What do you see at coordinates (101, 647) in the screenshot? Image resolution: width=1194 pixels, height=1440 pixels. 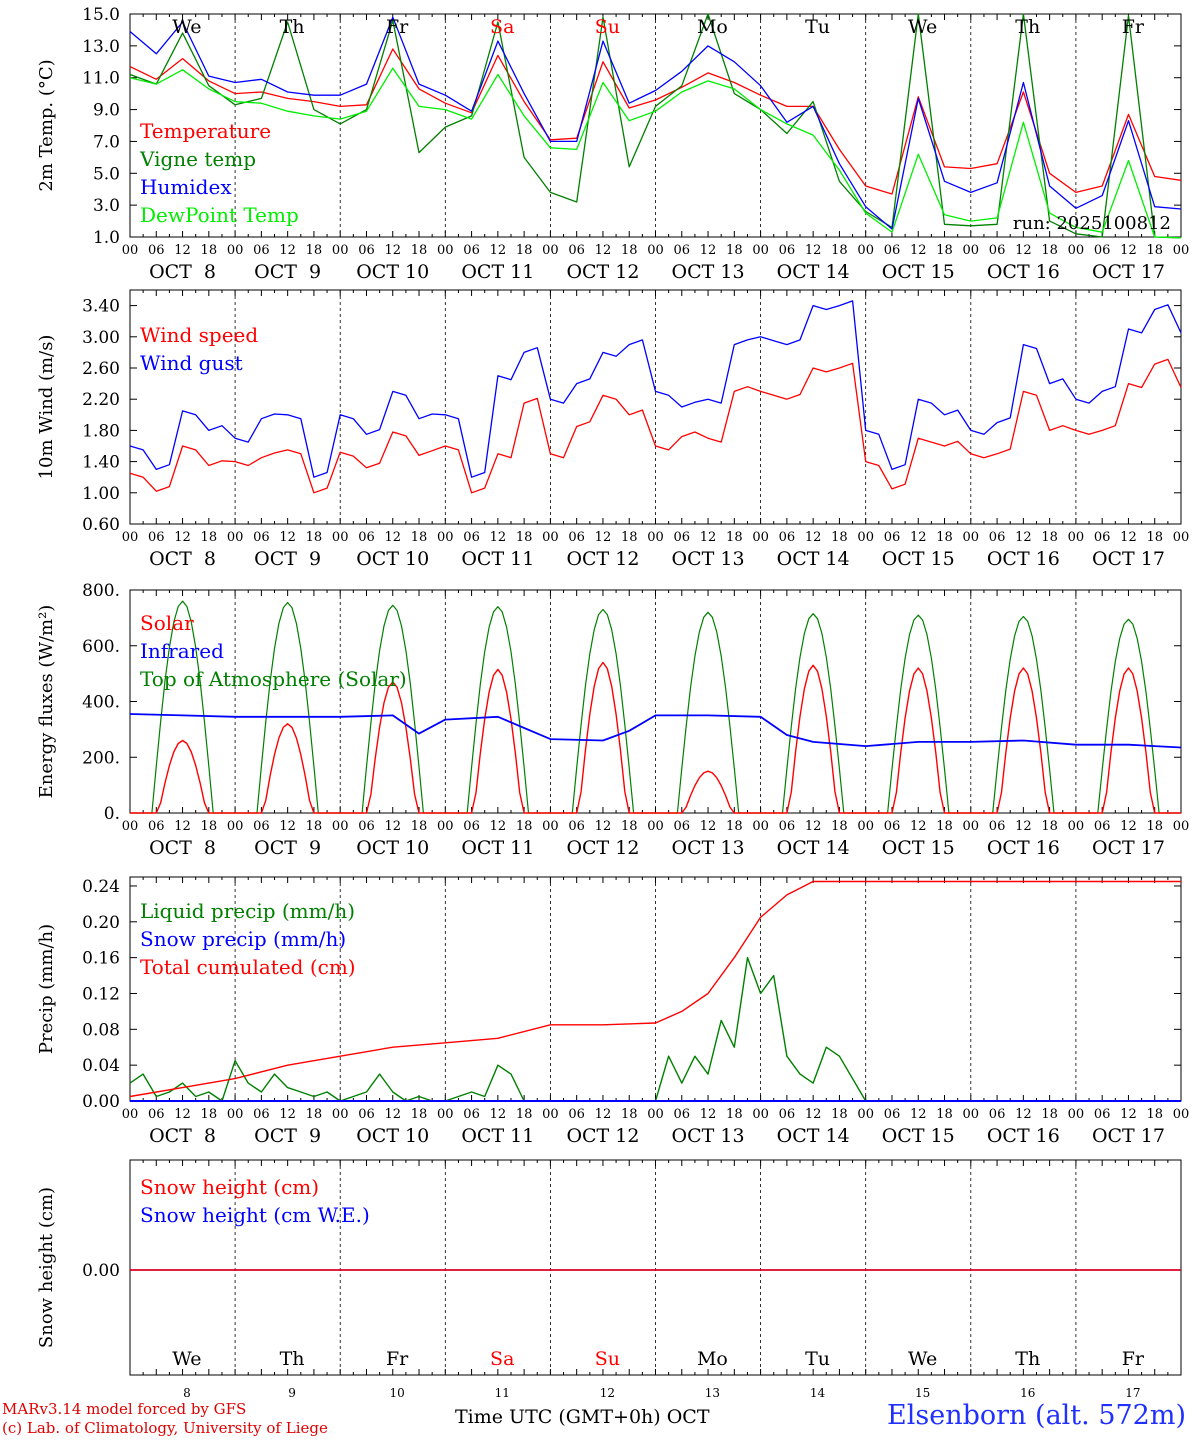 I see `y-tick-label: 600.` at bounding box center [101, 647].